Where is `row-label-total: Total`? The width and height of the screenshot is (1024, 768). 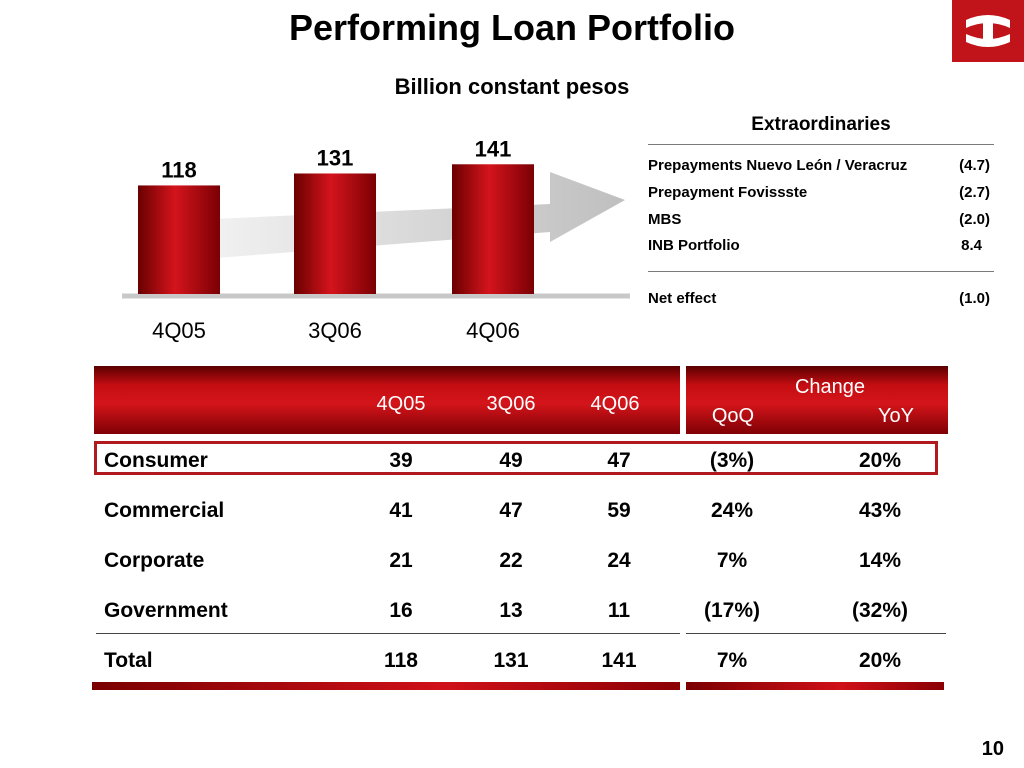 row-label-total: Total is located at coordinates (128, 660).